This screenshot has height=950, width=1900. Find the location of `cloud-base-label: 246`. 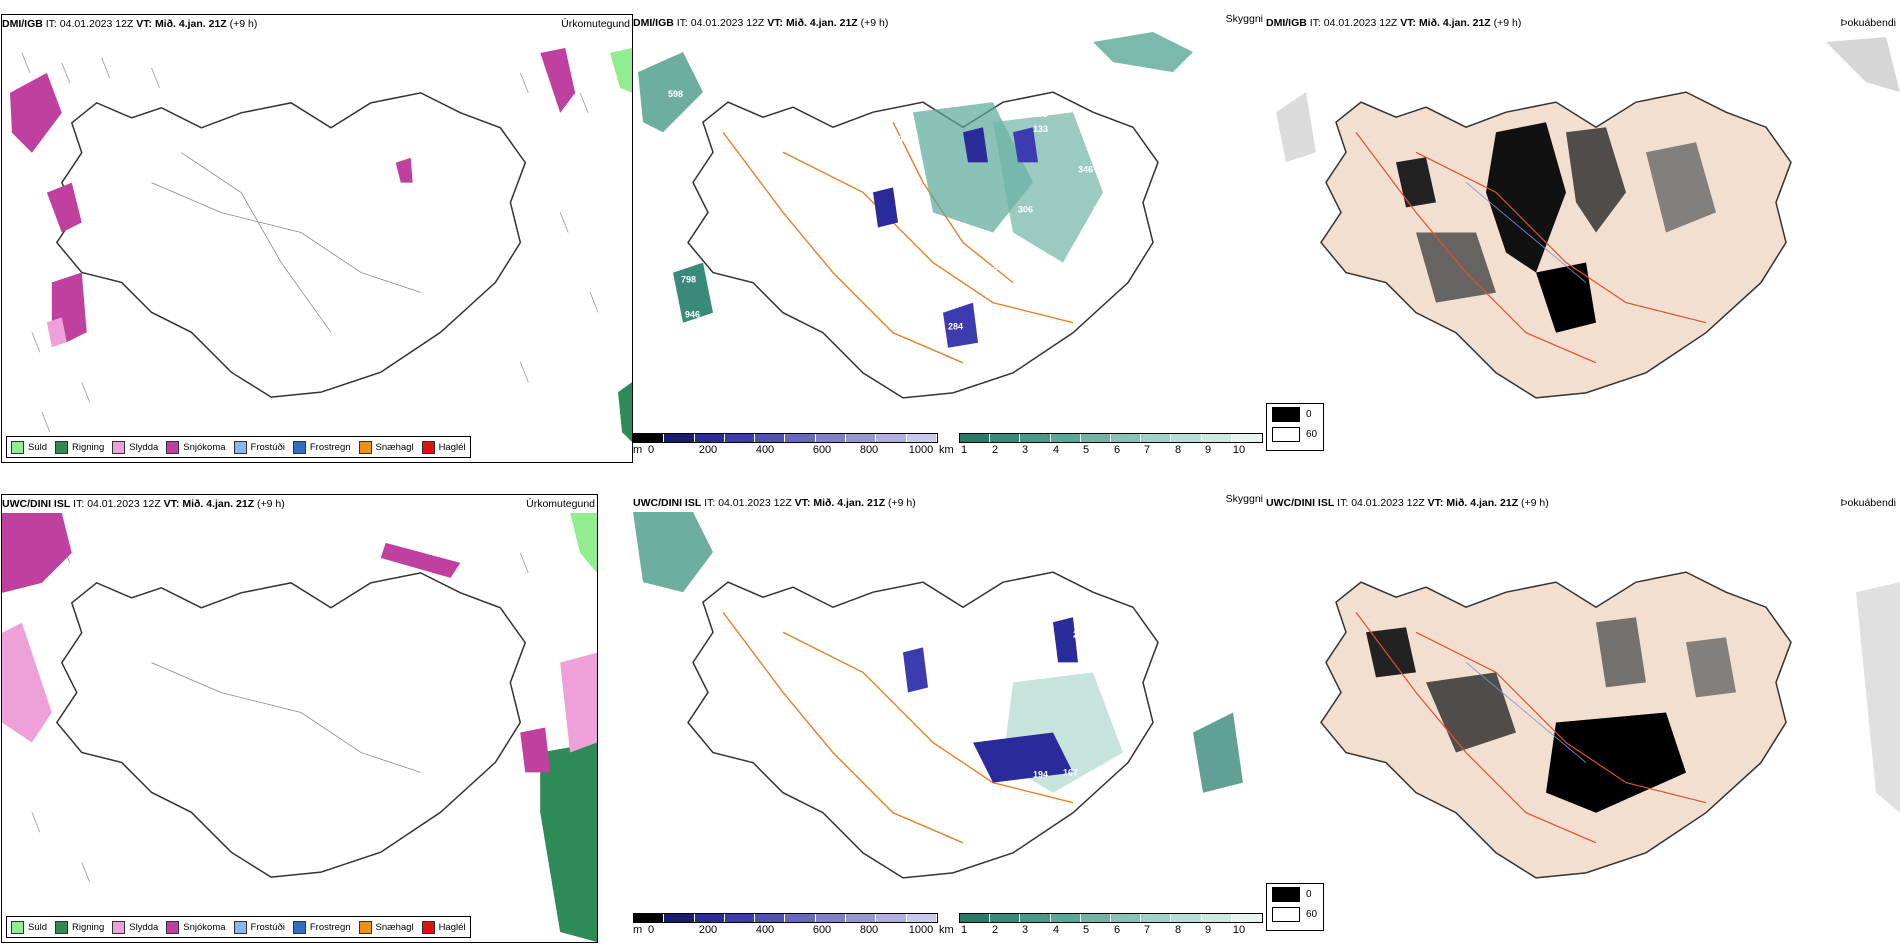

cloud-base-label: 246 is located at coordinates (1110, 280).